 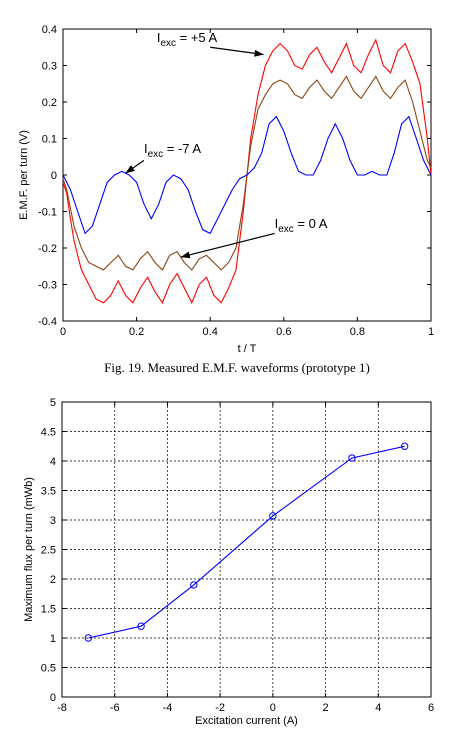 What do you see at coordinates (210, 332) in the screenshot?
I see `x-tick-label: 0.4` at bounding box center [210, 332].